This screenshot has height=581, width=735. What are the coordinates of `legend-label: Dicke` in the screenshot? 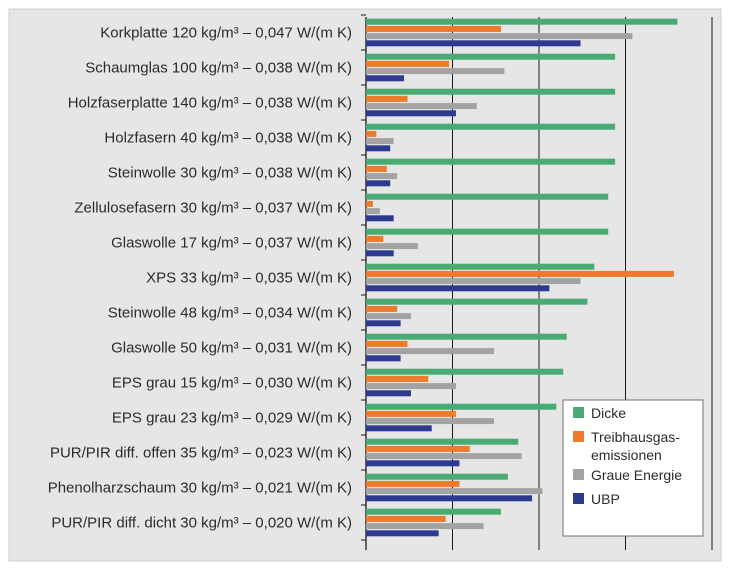 It's located at (608, 413).